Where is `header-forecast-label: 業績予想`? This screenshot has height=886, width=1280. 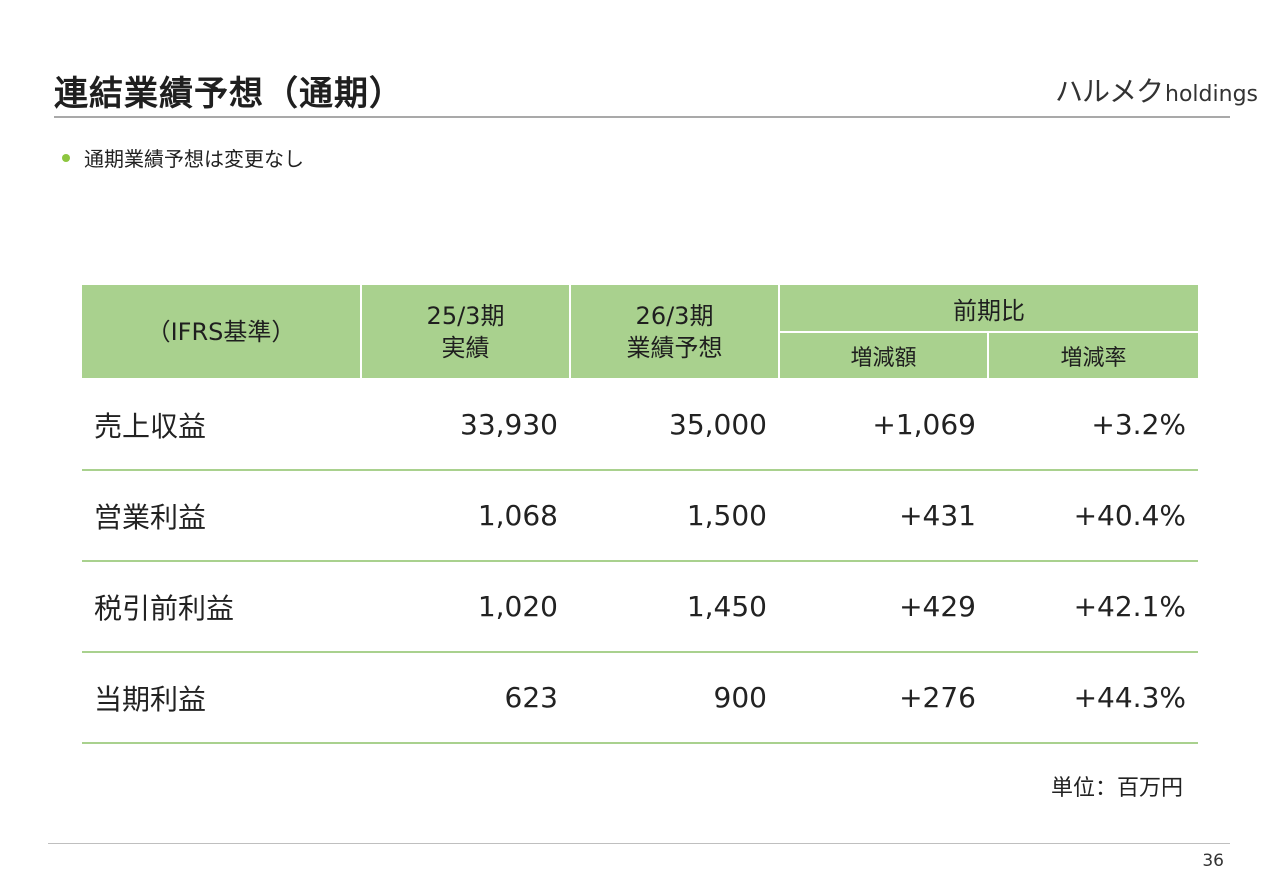
header-forecast-label: 業績予想 is located at coordinates (674, 347).